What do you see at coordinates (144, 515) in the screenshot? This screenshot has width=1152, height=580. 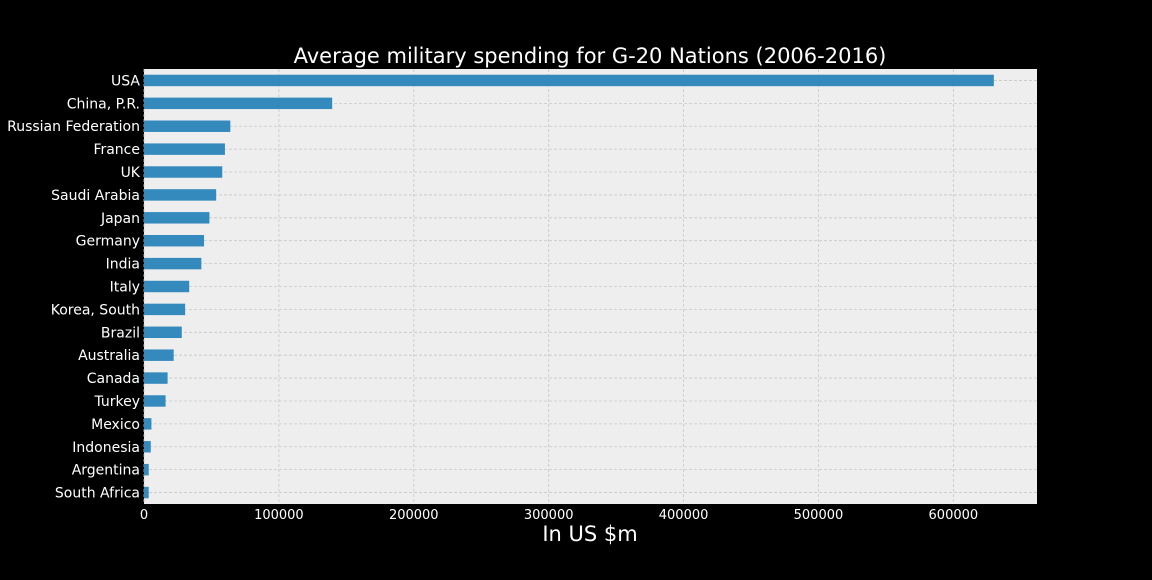 I see `x-tick-label: 0` at bounding box center [144, 515].